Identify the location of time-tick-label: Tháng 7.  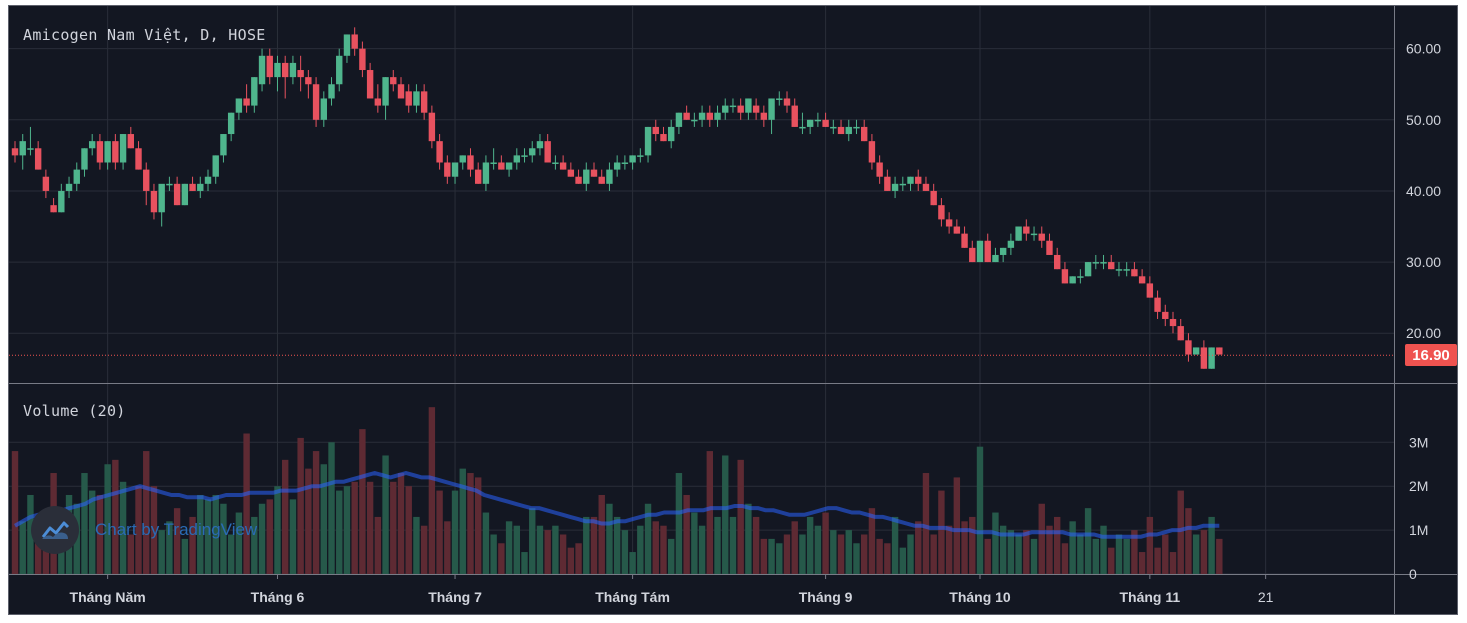
(455, 597).